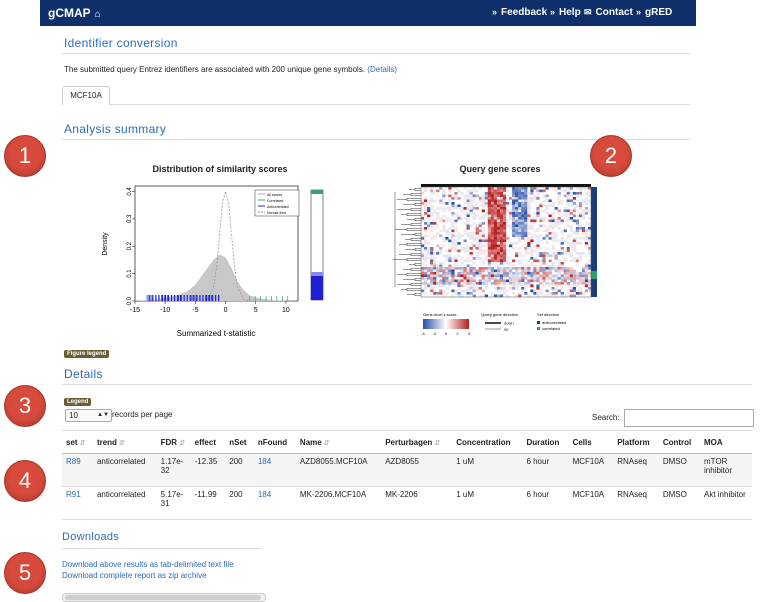 The image size is (778, 602). What do you see at coordinates (608, 12) in the screenshot?
I see `nav-contact: ✉ Contact` at bounding box center [608, 12].